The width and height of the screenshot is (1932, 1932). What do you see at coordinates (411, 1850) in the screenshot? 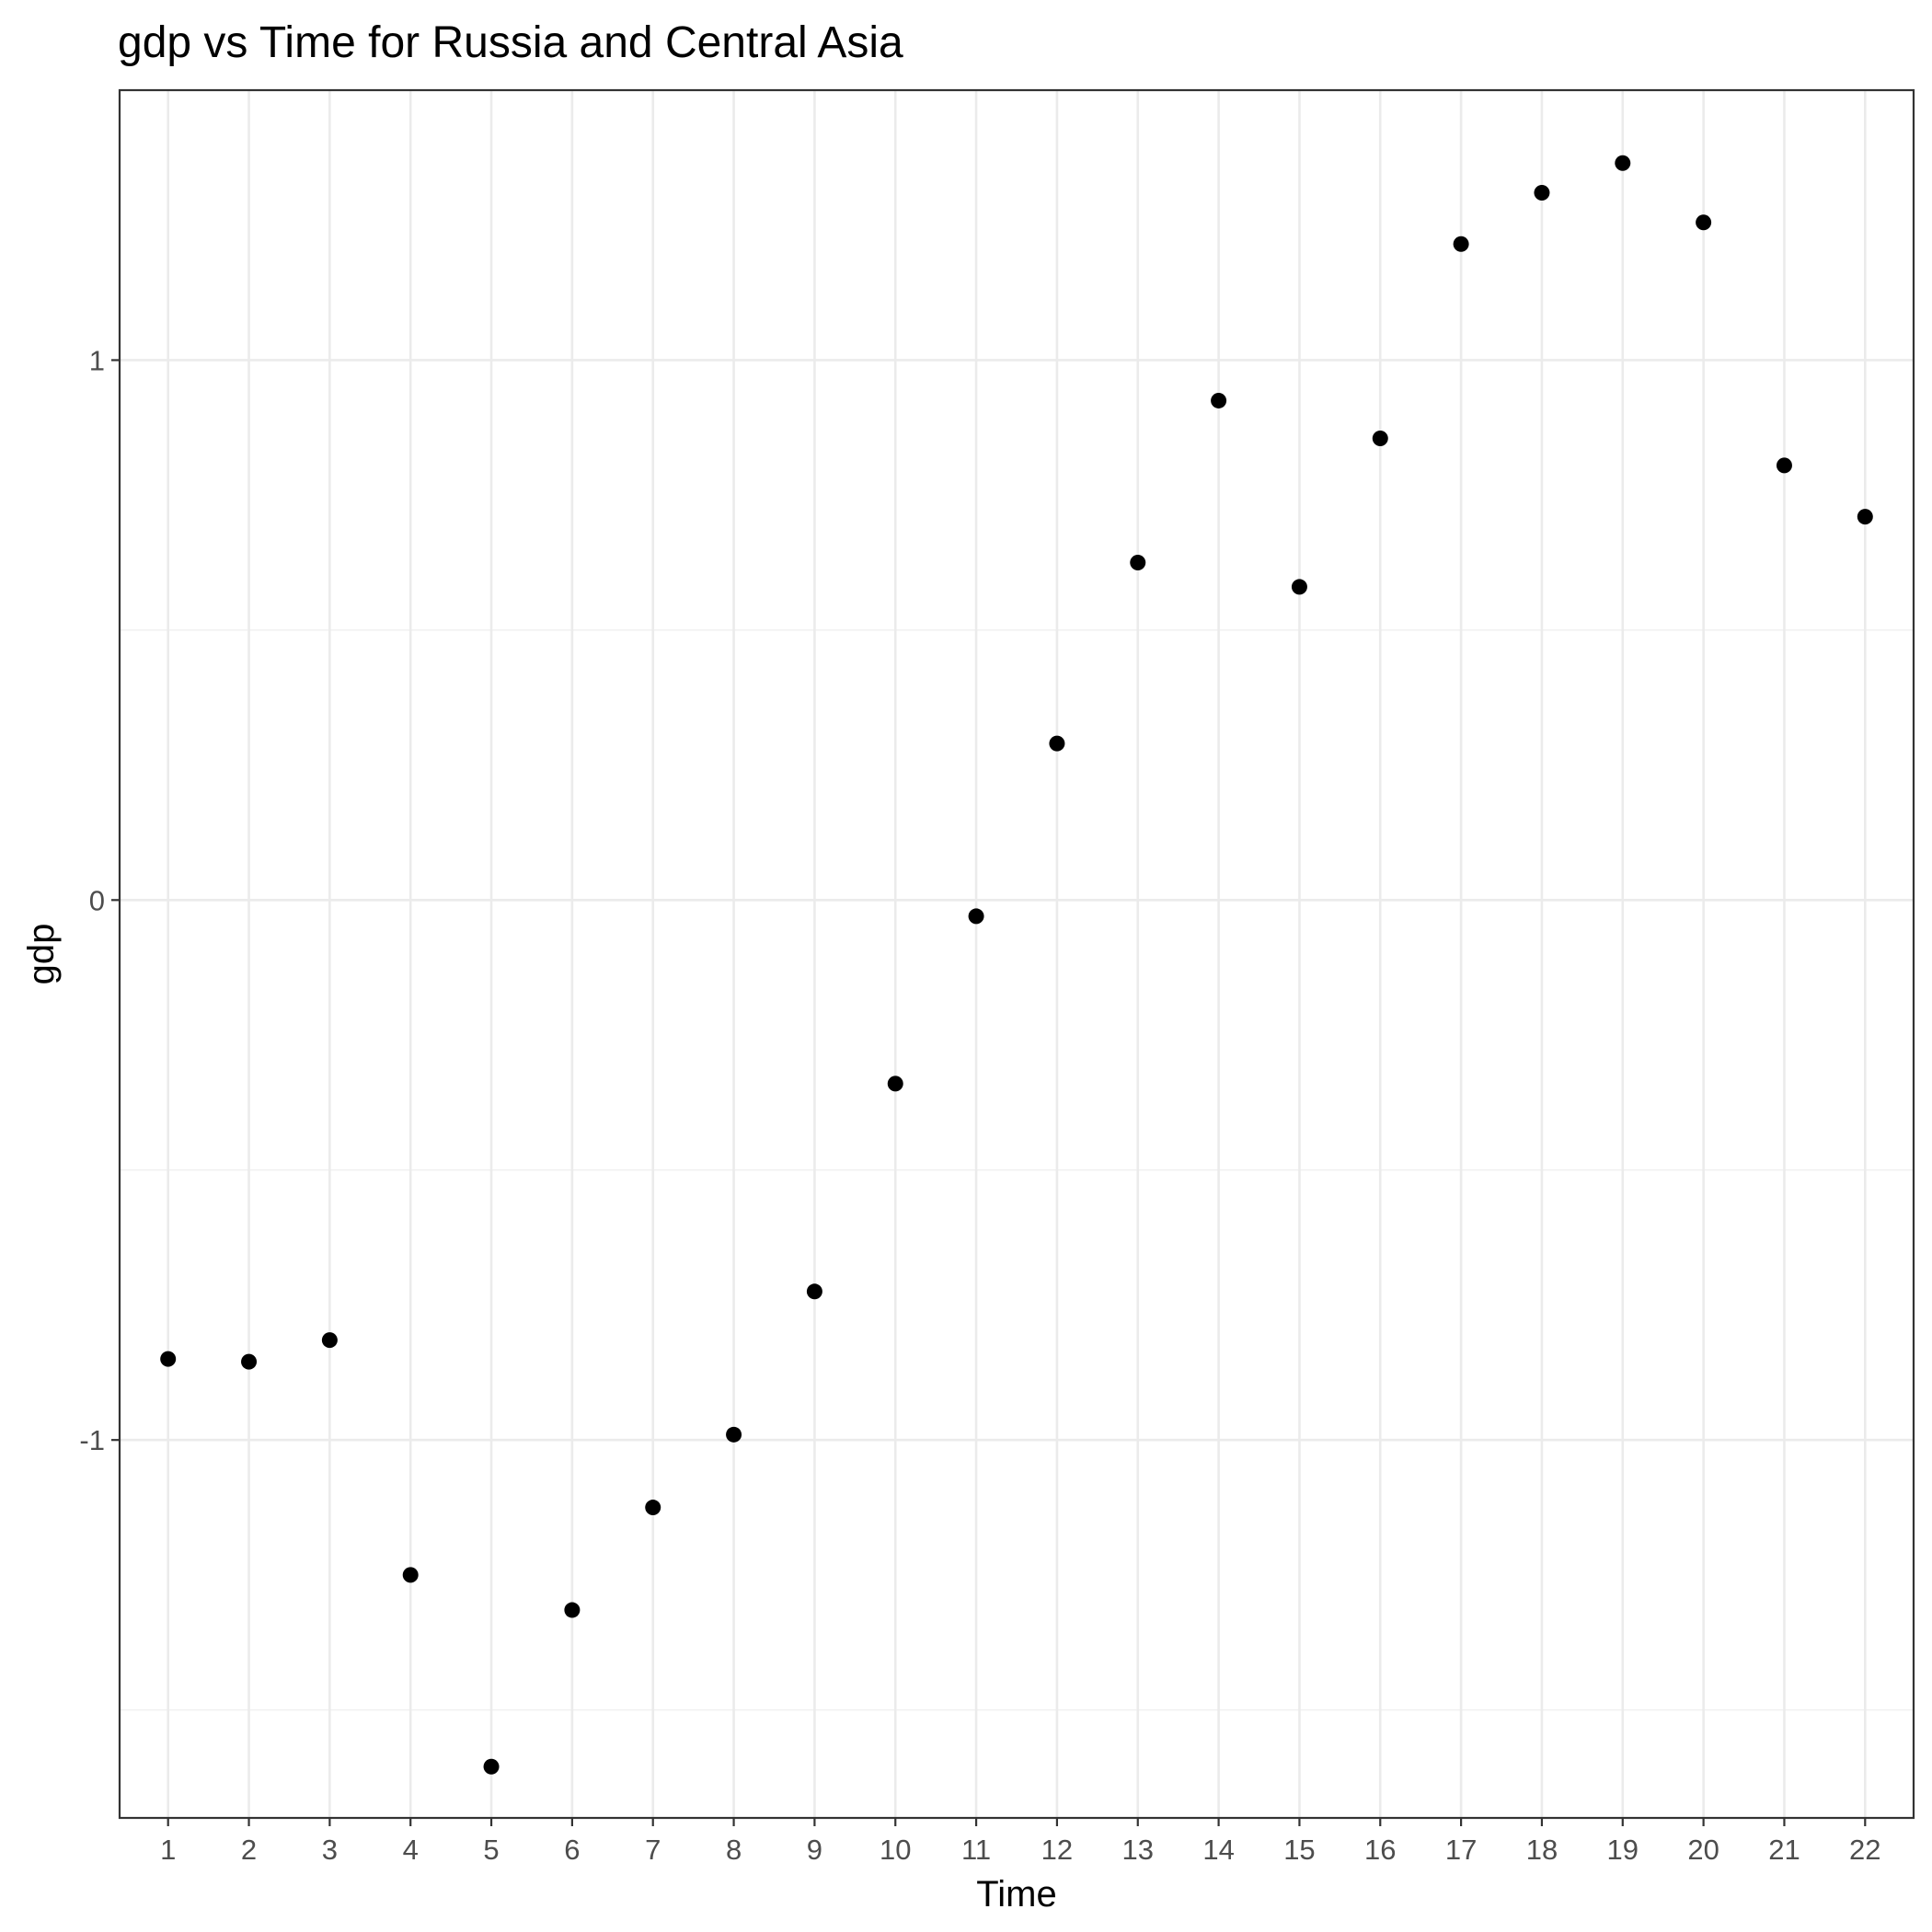
I see `x-tick-label: 4` at bounding box center [411, 1850].